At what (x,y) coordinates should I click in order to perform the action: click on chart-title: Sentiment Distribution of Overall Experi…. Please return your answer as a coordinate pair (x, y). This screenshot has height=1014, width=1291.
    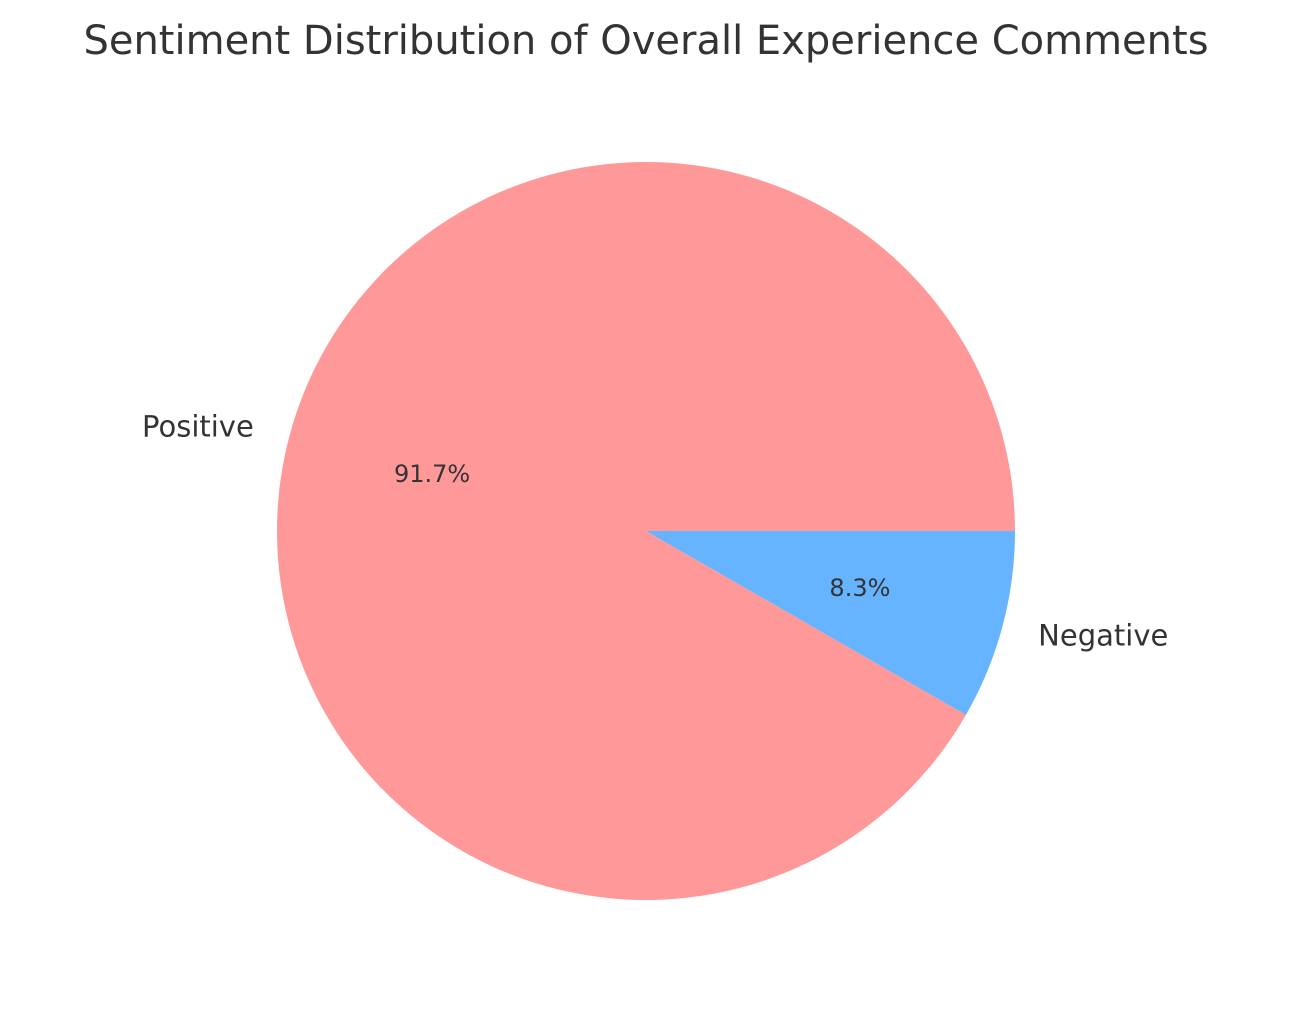
    Looking at the image, I should click on (645, 41).